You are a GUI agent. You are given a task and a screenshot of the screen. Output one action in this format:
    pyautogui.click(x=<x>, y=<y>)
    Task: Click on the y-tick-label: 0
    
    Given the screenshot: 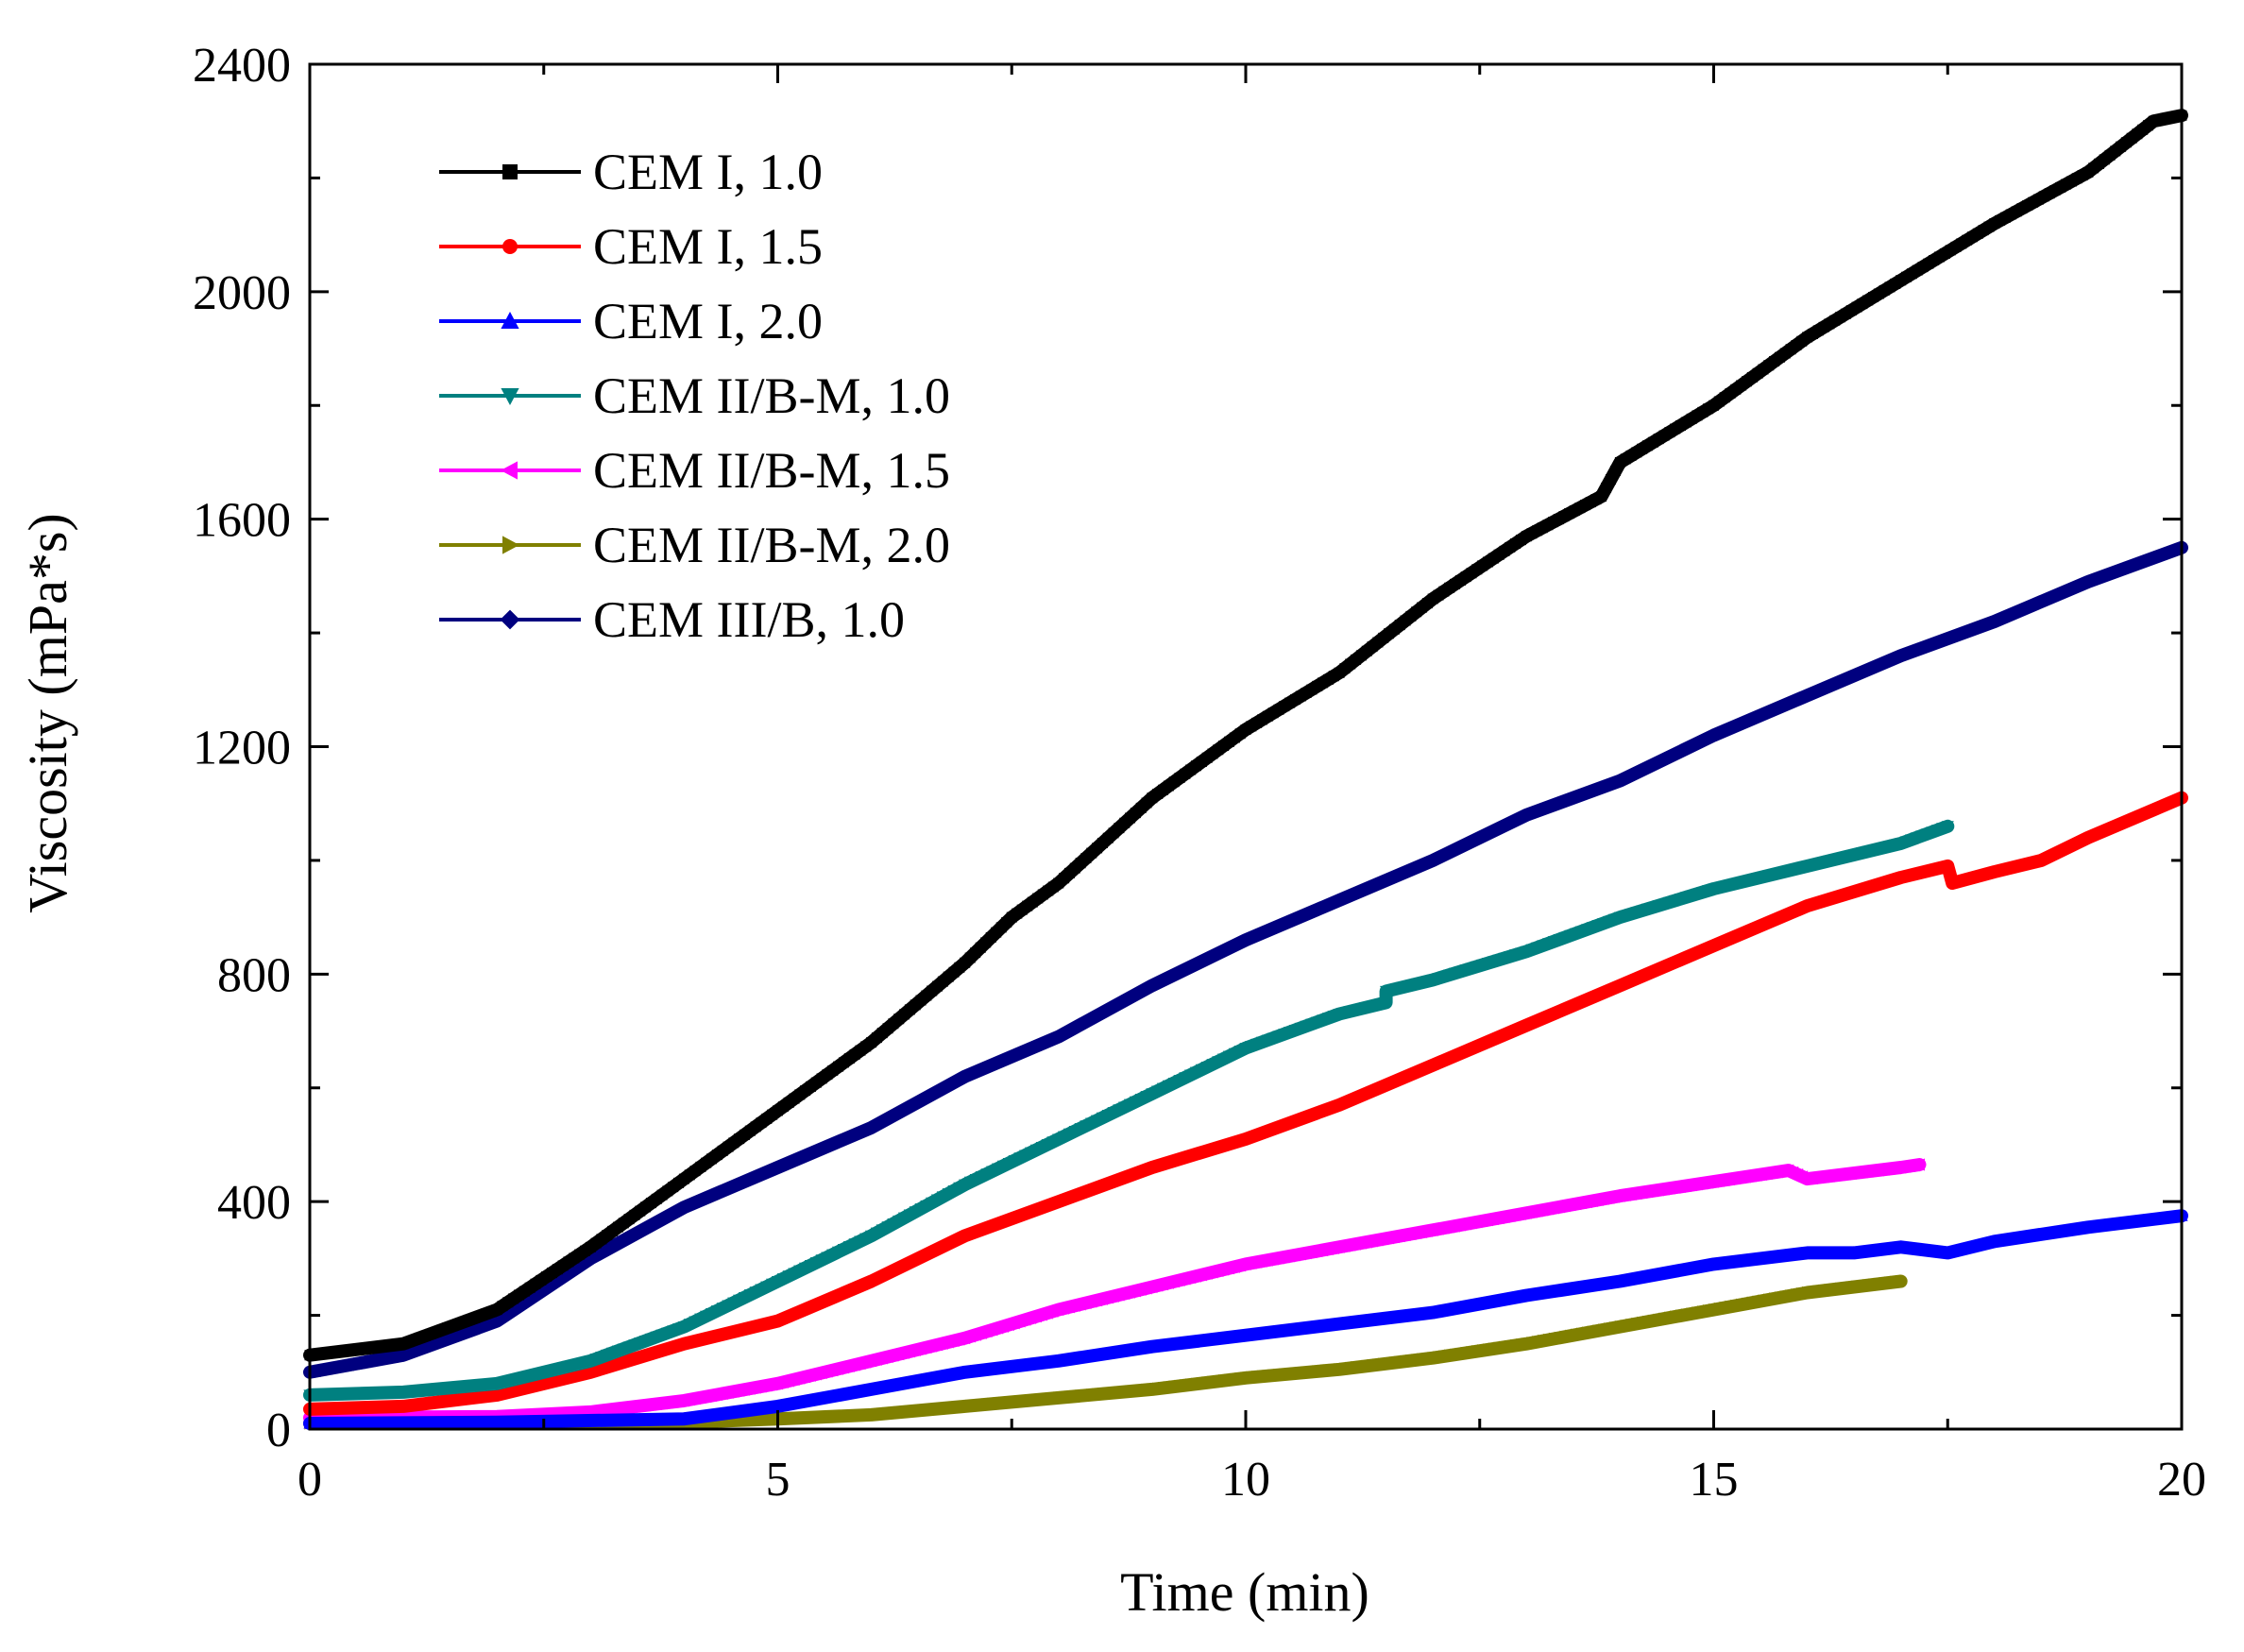 What is the action you would take?
    pyautogui.click(x=278, y=1430)
    